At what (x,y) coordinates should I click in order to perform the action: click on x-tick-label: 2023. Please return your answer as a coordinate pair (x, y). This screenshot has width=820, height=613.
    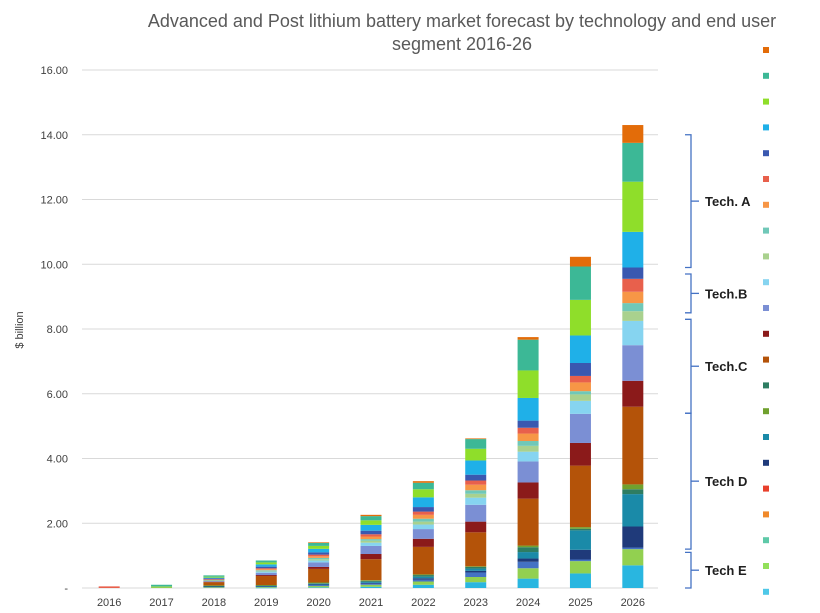
    Looking at the image, I should click on (475, 603).